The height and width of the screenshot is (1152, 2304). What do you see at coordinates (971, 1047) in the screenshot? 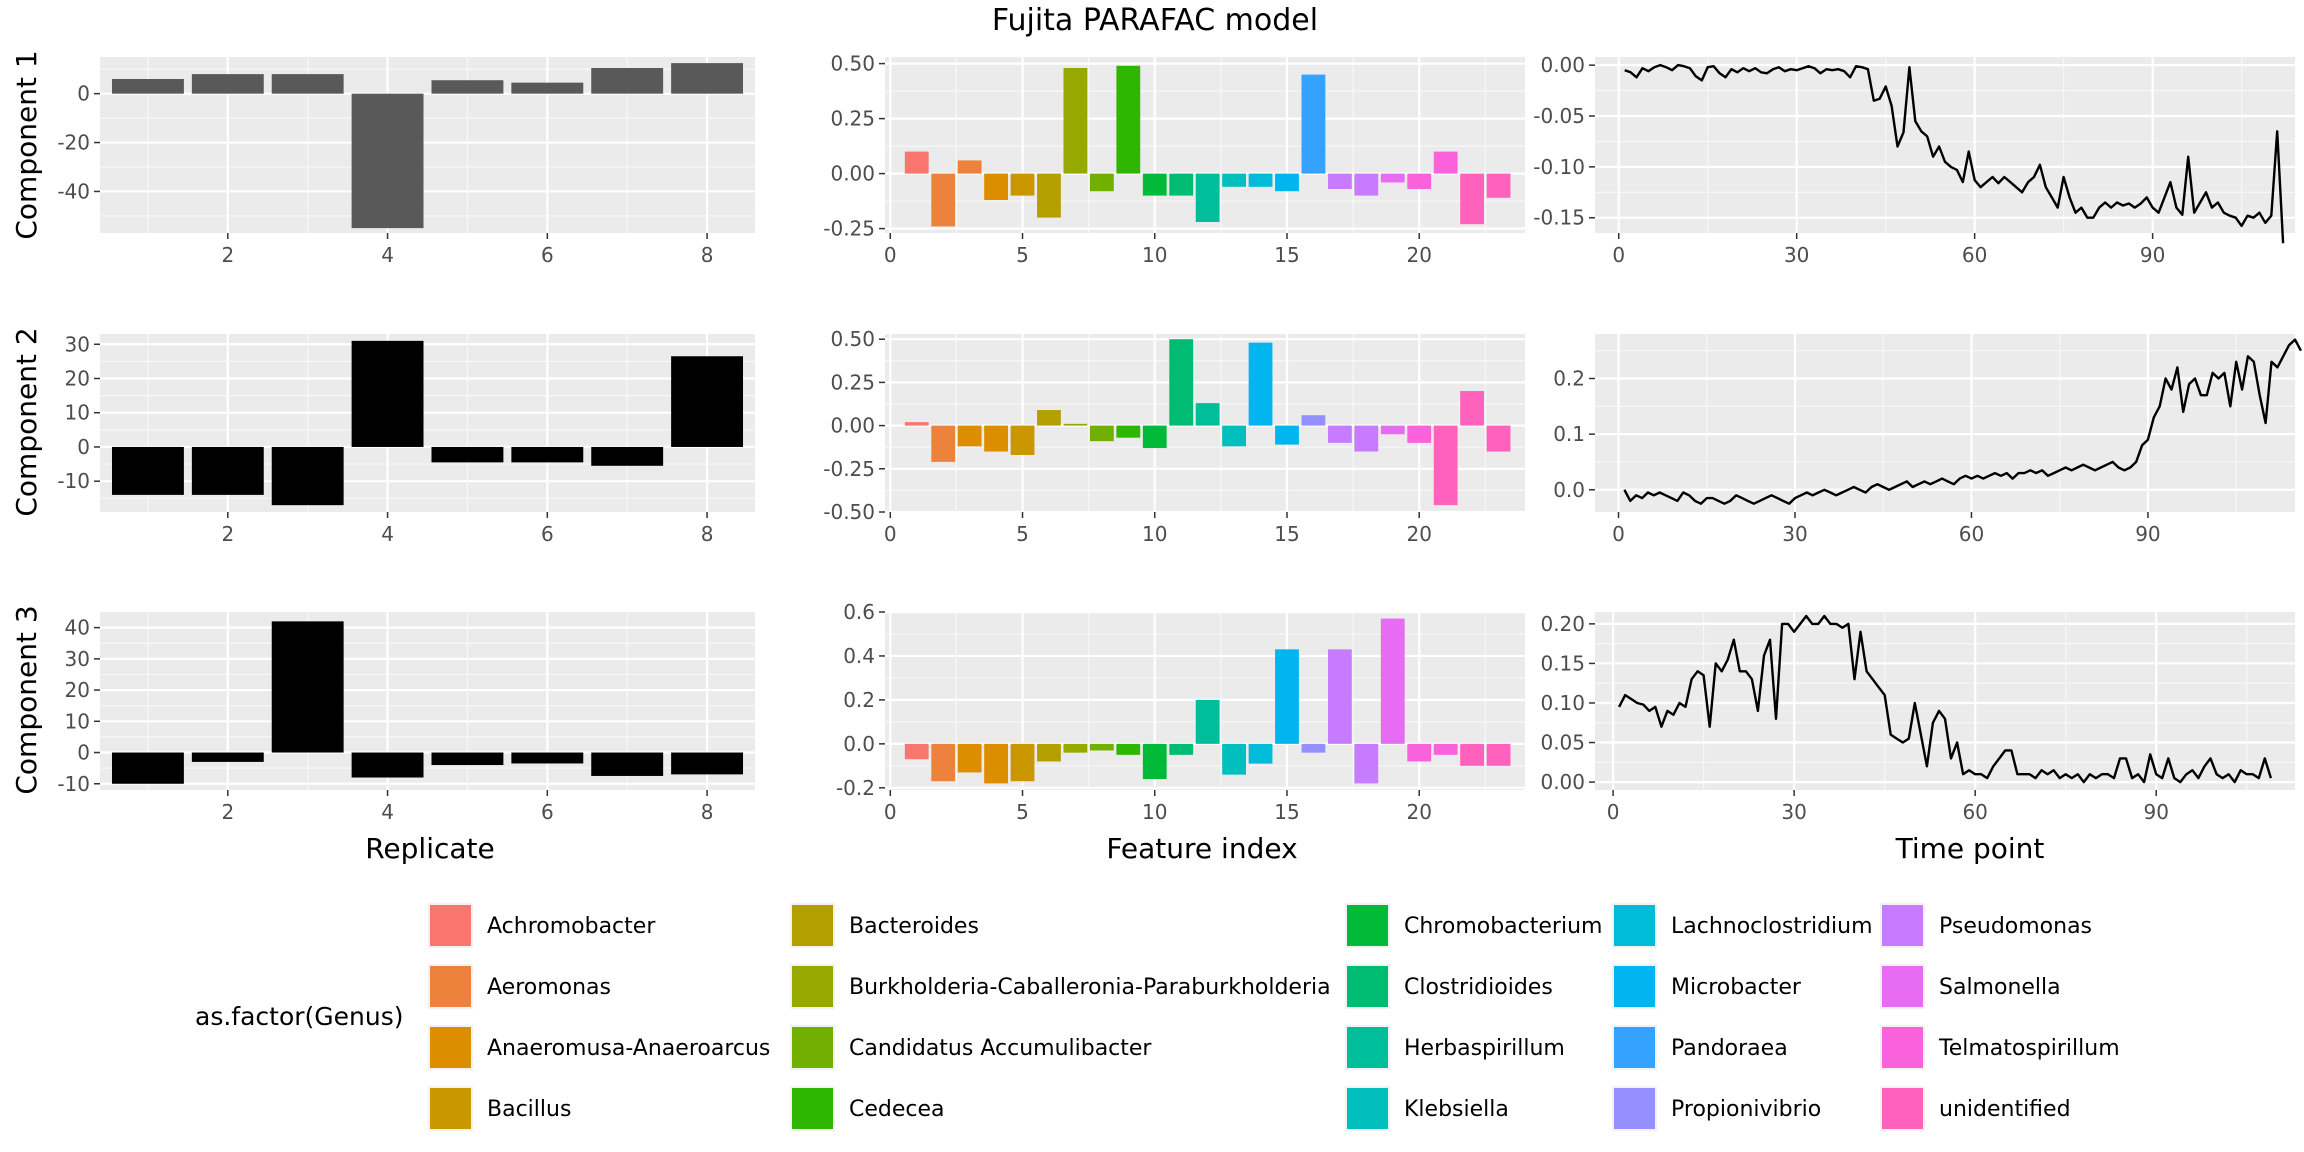
I see `legend-item: Candidatus Accumulibacter` at bounding box center [971, 1047].